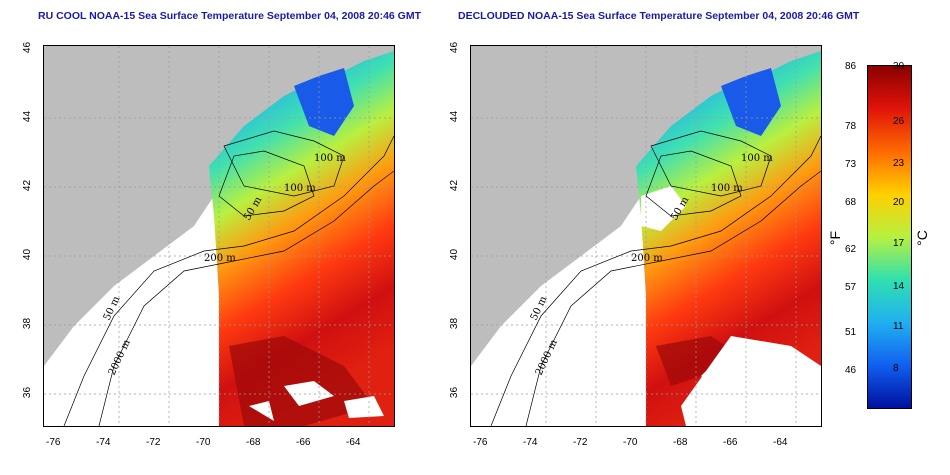 The image size is (950, 475). I want to click on celsius-tick: 30, so click(899, 66).